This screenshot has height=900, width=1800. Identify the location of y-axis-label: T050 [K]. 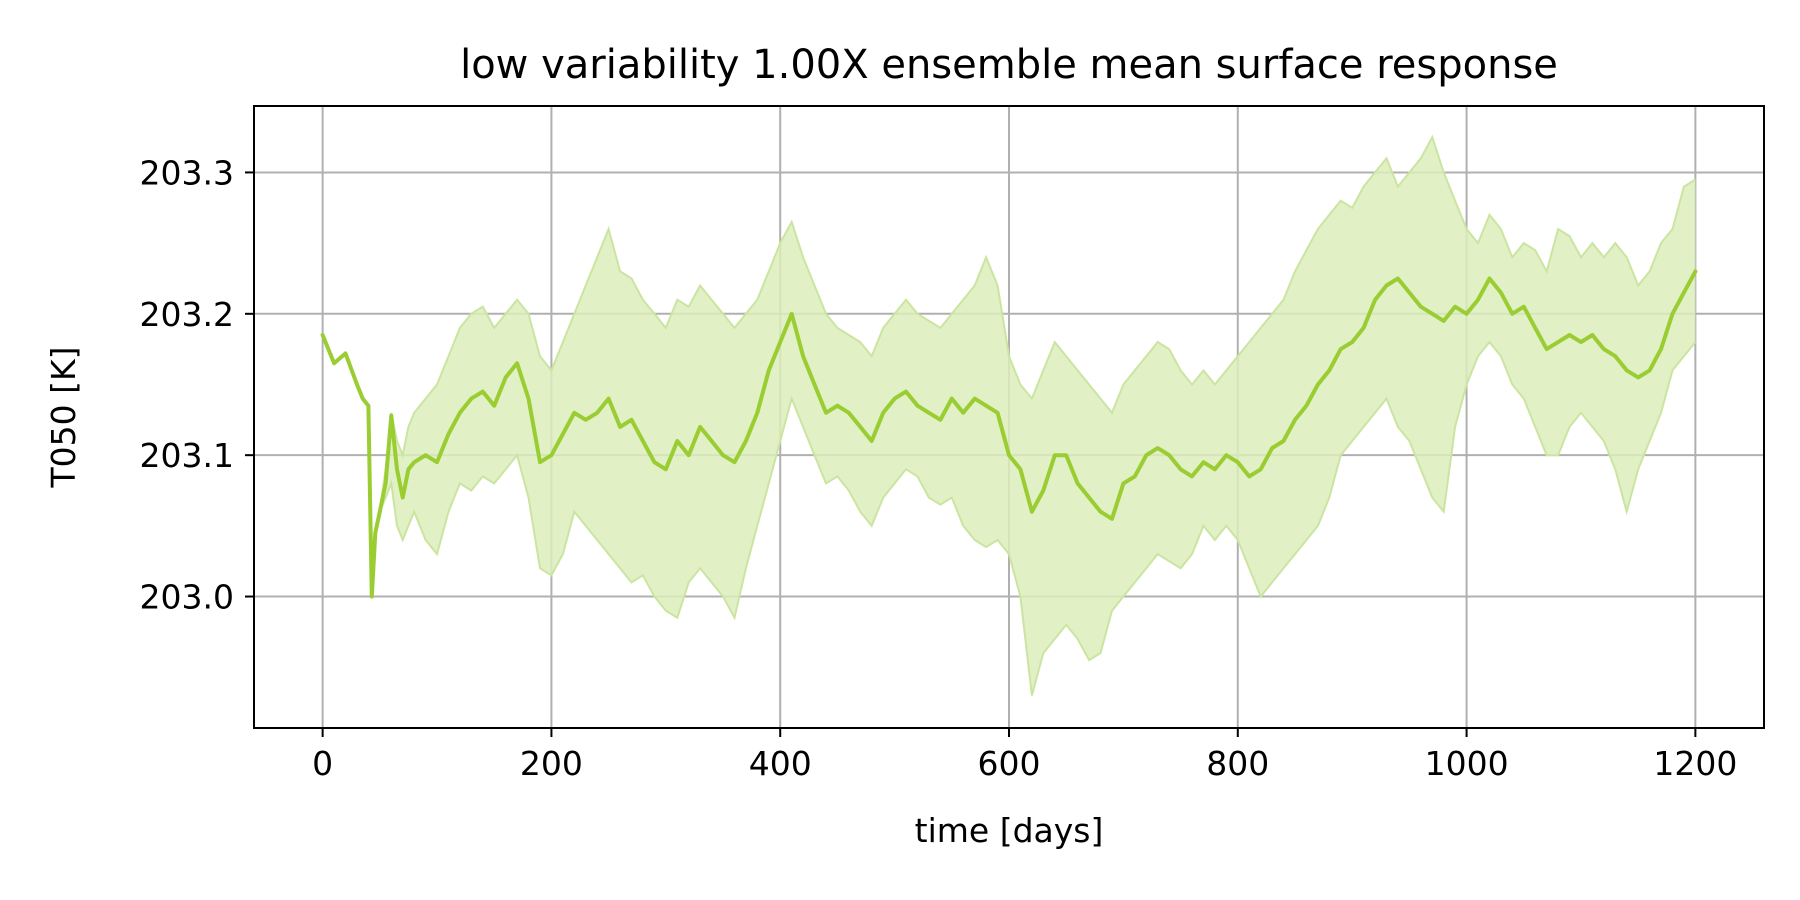
(63, 417).